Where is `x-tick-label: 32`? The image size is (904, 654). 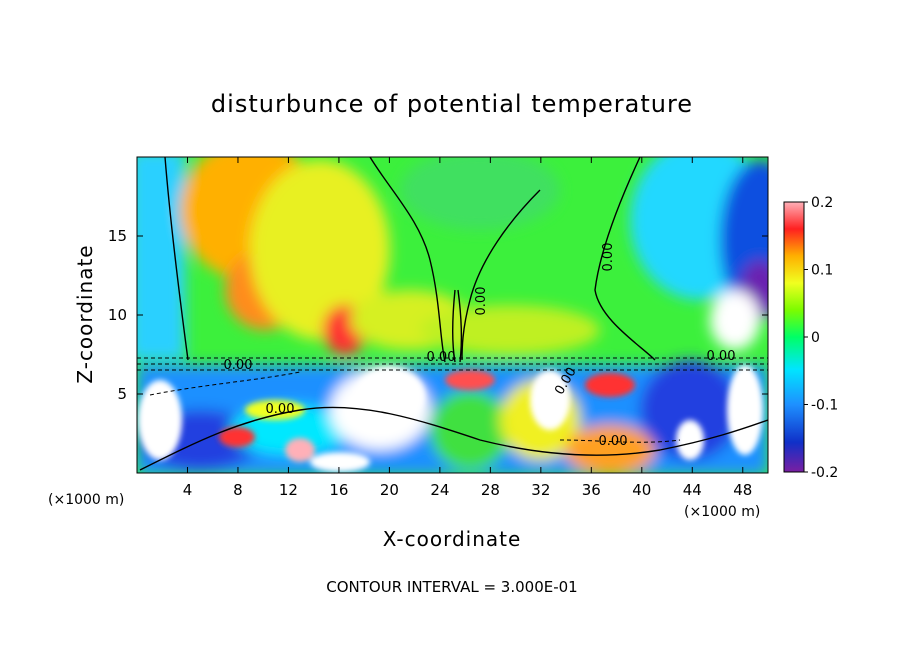 x-tick-label: 32 is located at coordinates (540, 490).